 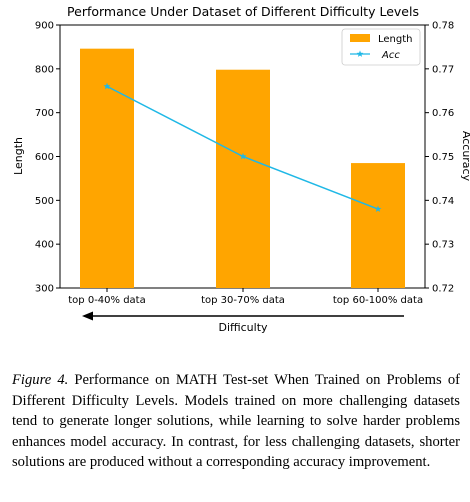 What do you see at coordinates (106, 300) in the screenshot?
I see `x-tick-label: top 0-40% data` at bounding box center [106, 300].